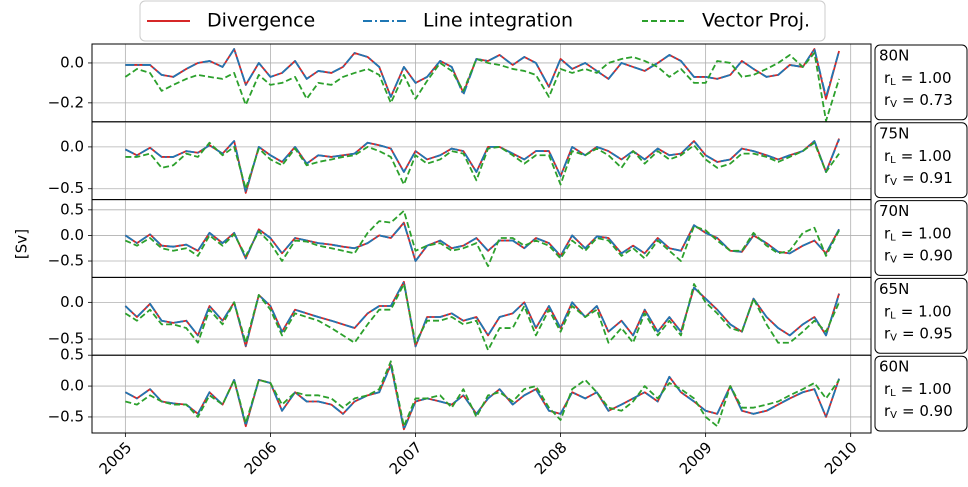  What do you see at coordinates (894, 133) in the screenshot?
I see `annotation-label: 75N` at bounding box center [894, 133].